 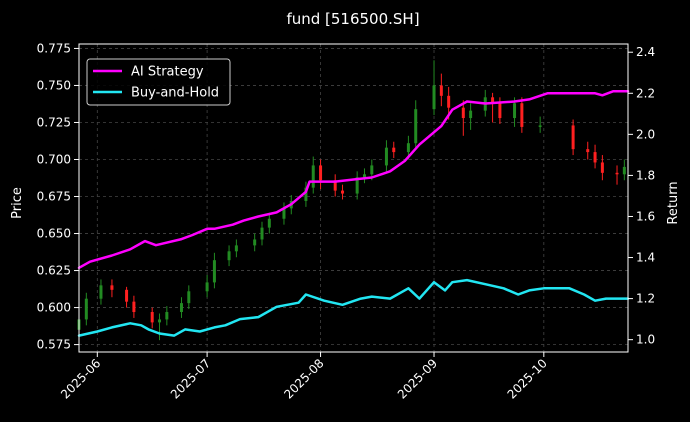 What do you see at coordinates (641, 196) in the screenshot?
I see `right-axis-ticks: 1.0 1.2 1.4 1.6 1.8 2.0 2.2 2.4` at bounding box center [641, 196].